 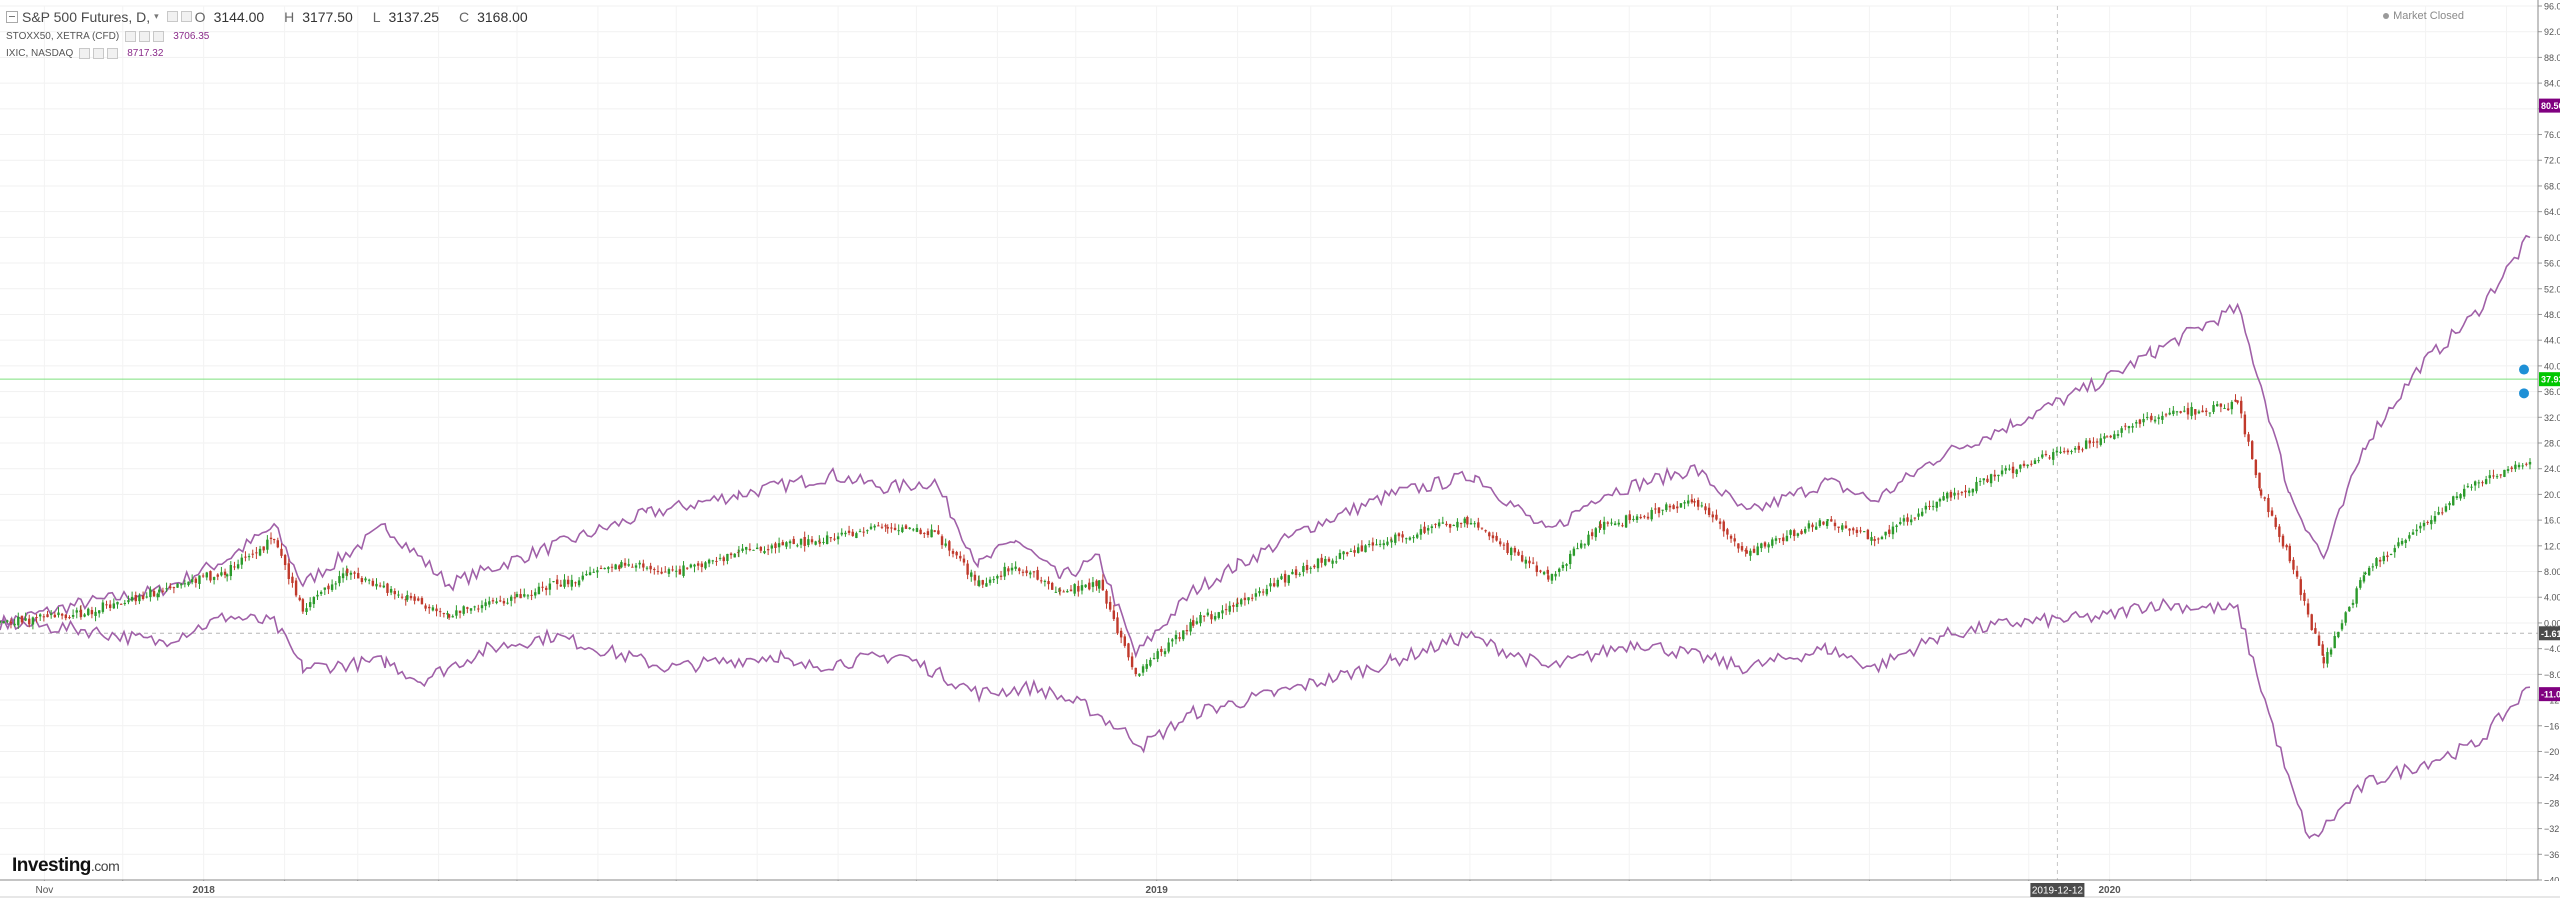 What do you see at coordinates (63, 36) in the screenshot?
I see `compare-symbol-label: STOXX50, XETRA (CFD)` at bounding box center [63, 36].